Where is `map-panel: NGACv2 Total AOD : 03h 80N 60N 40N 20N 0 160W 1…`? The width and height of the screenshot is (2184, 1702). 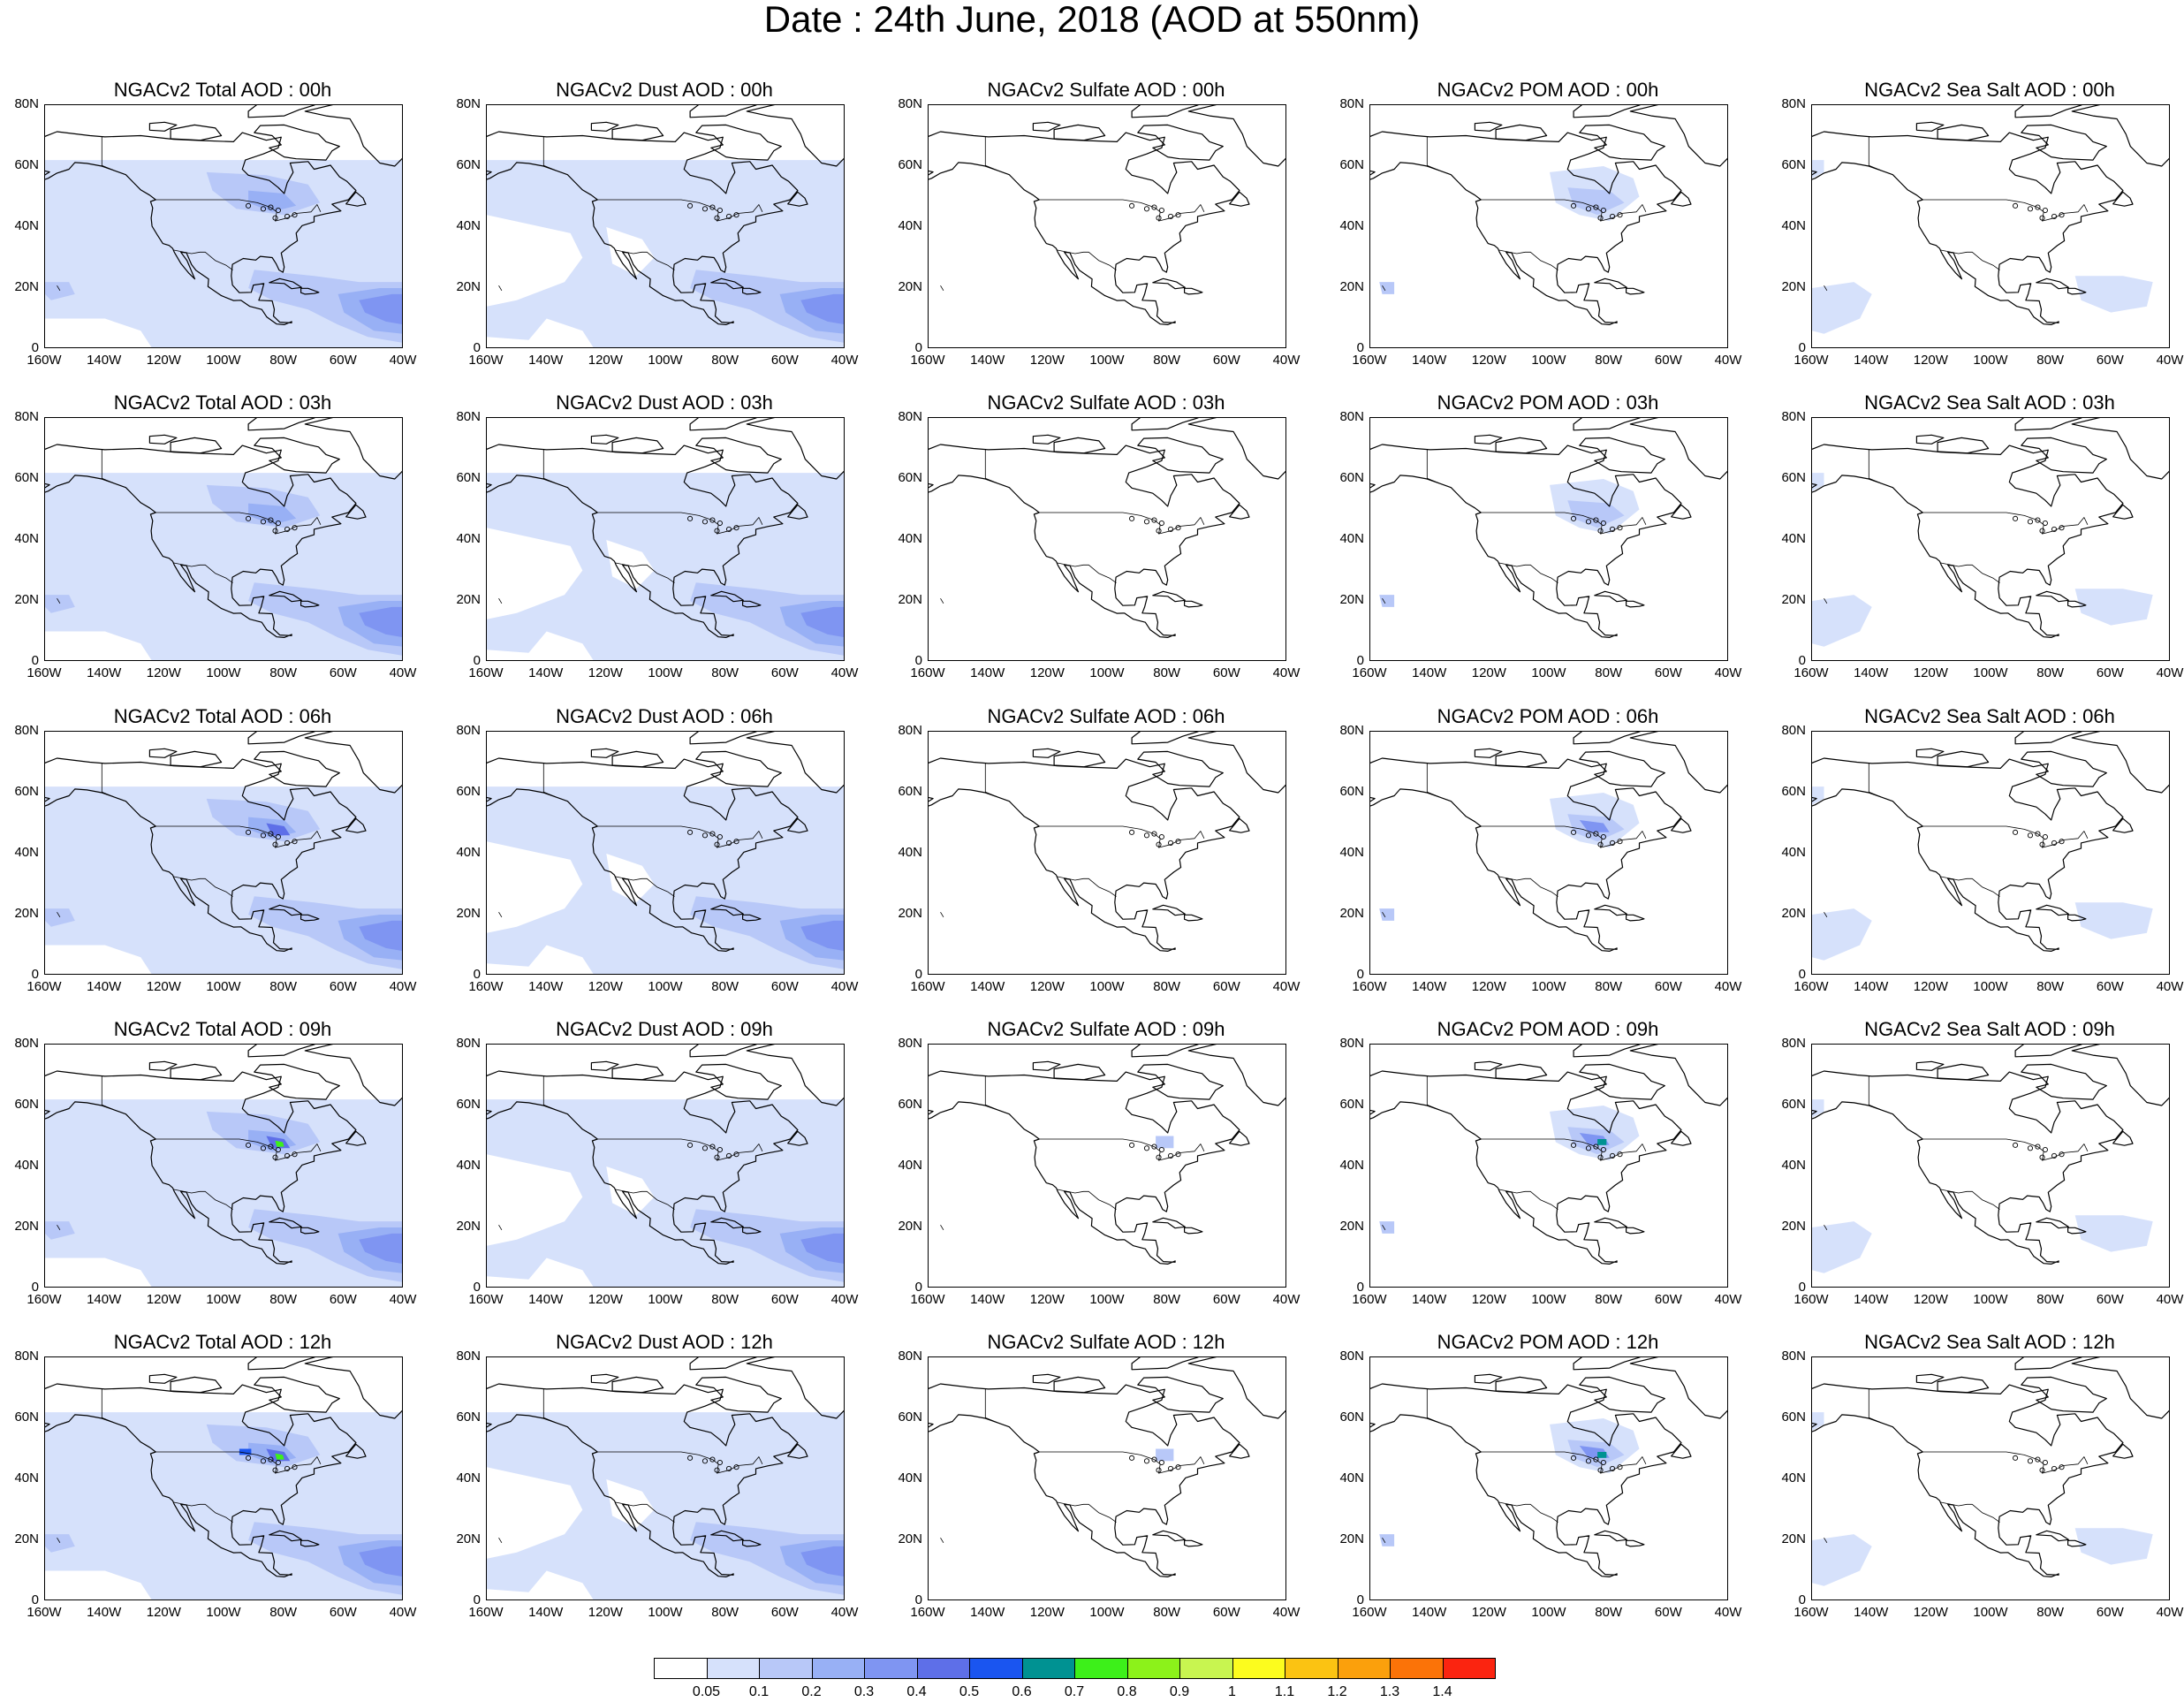 map-panel: NGACv2 Total AOD : 03h 80N 60N 40N 20N 0 160W 1… is located at coordinates (223, 544).